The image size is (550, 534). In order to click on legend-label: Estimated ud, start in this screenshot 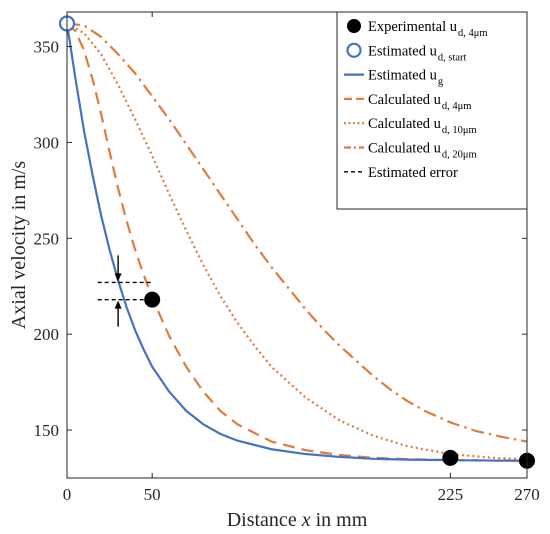, I will do `click(417, 53)`.